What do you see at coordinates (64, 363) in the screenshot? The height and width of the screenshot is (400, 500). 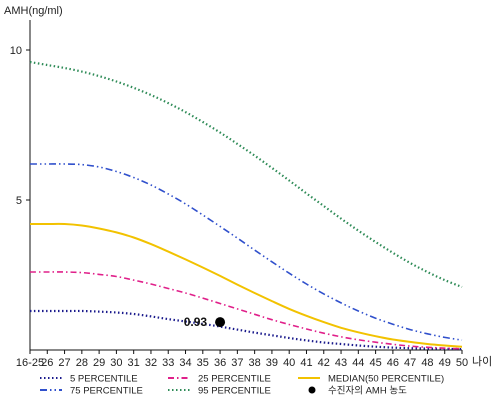 I see `x-tick-label: 27` at bounding box center [64, 363].